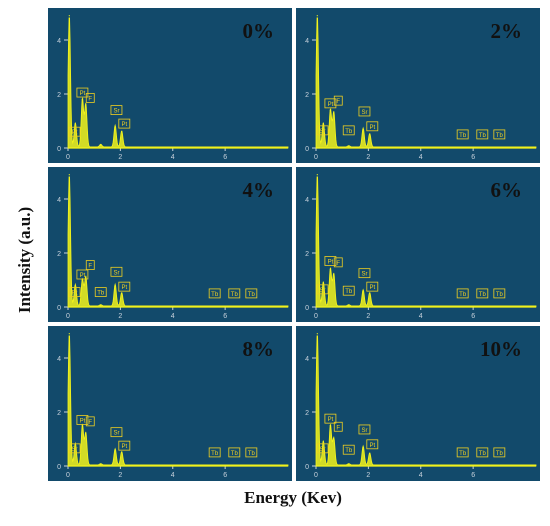 This screenshot has width=550, height=526. What do you see at coordinates (501, 349) in the screenshot?
I see `panel-title: 10%` at bounding box center [501, 349].